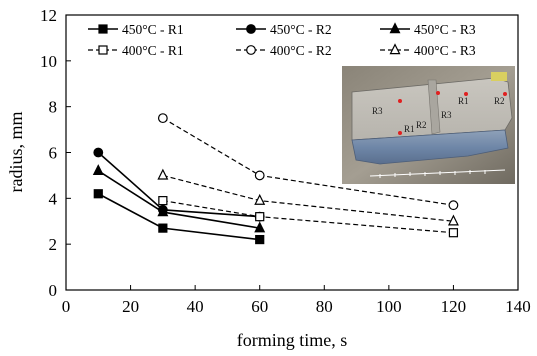 This screenshot has width=537, height=356. What do you see at coordinates (259, 306) in the screenshot?
I see `x-tick-label: 60` at bounding box center [259, 306].